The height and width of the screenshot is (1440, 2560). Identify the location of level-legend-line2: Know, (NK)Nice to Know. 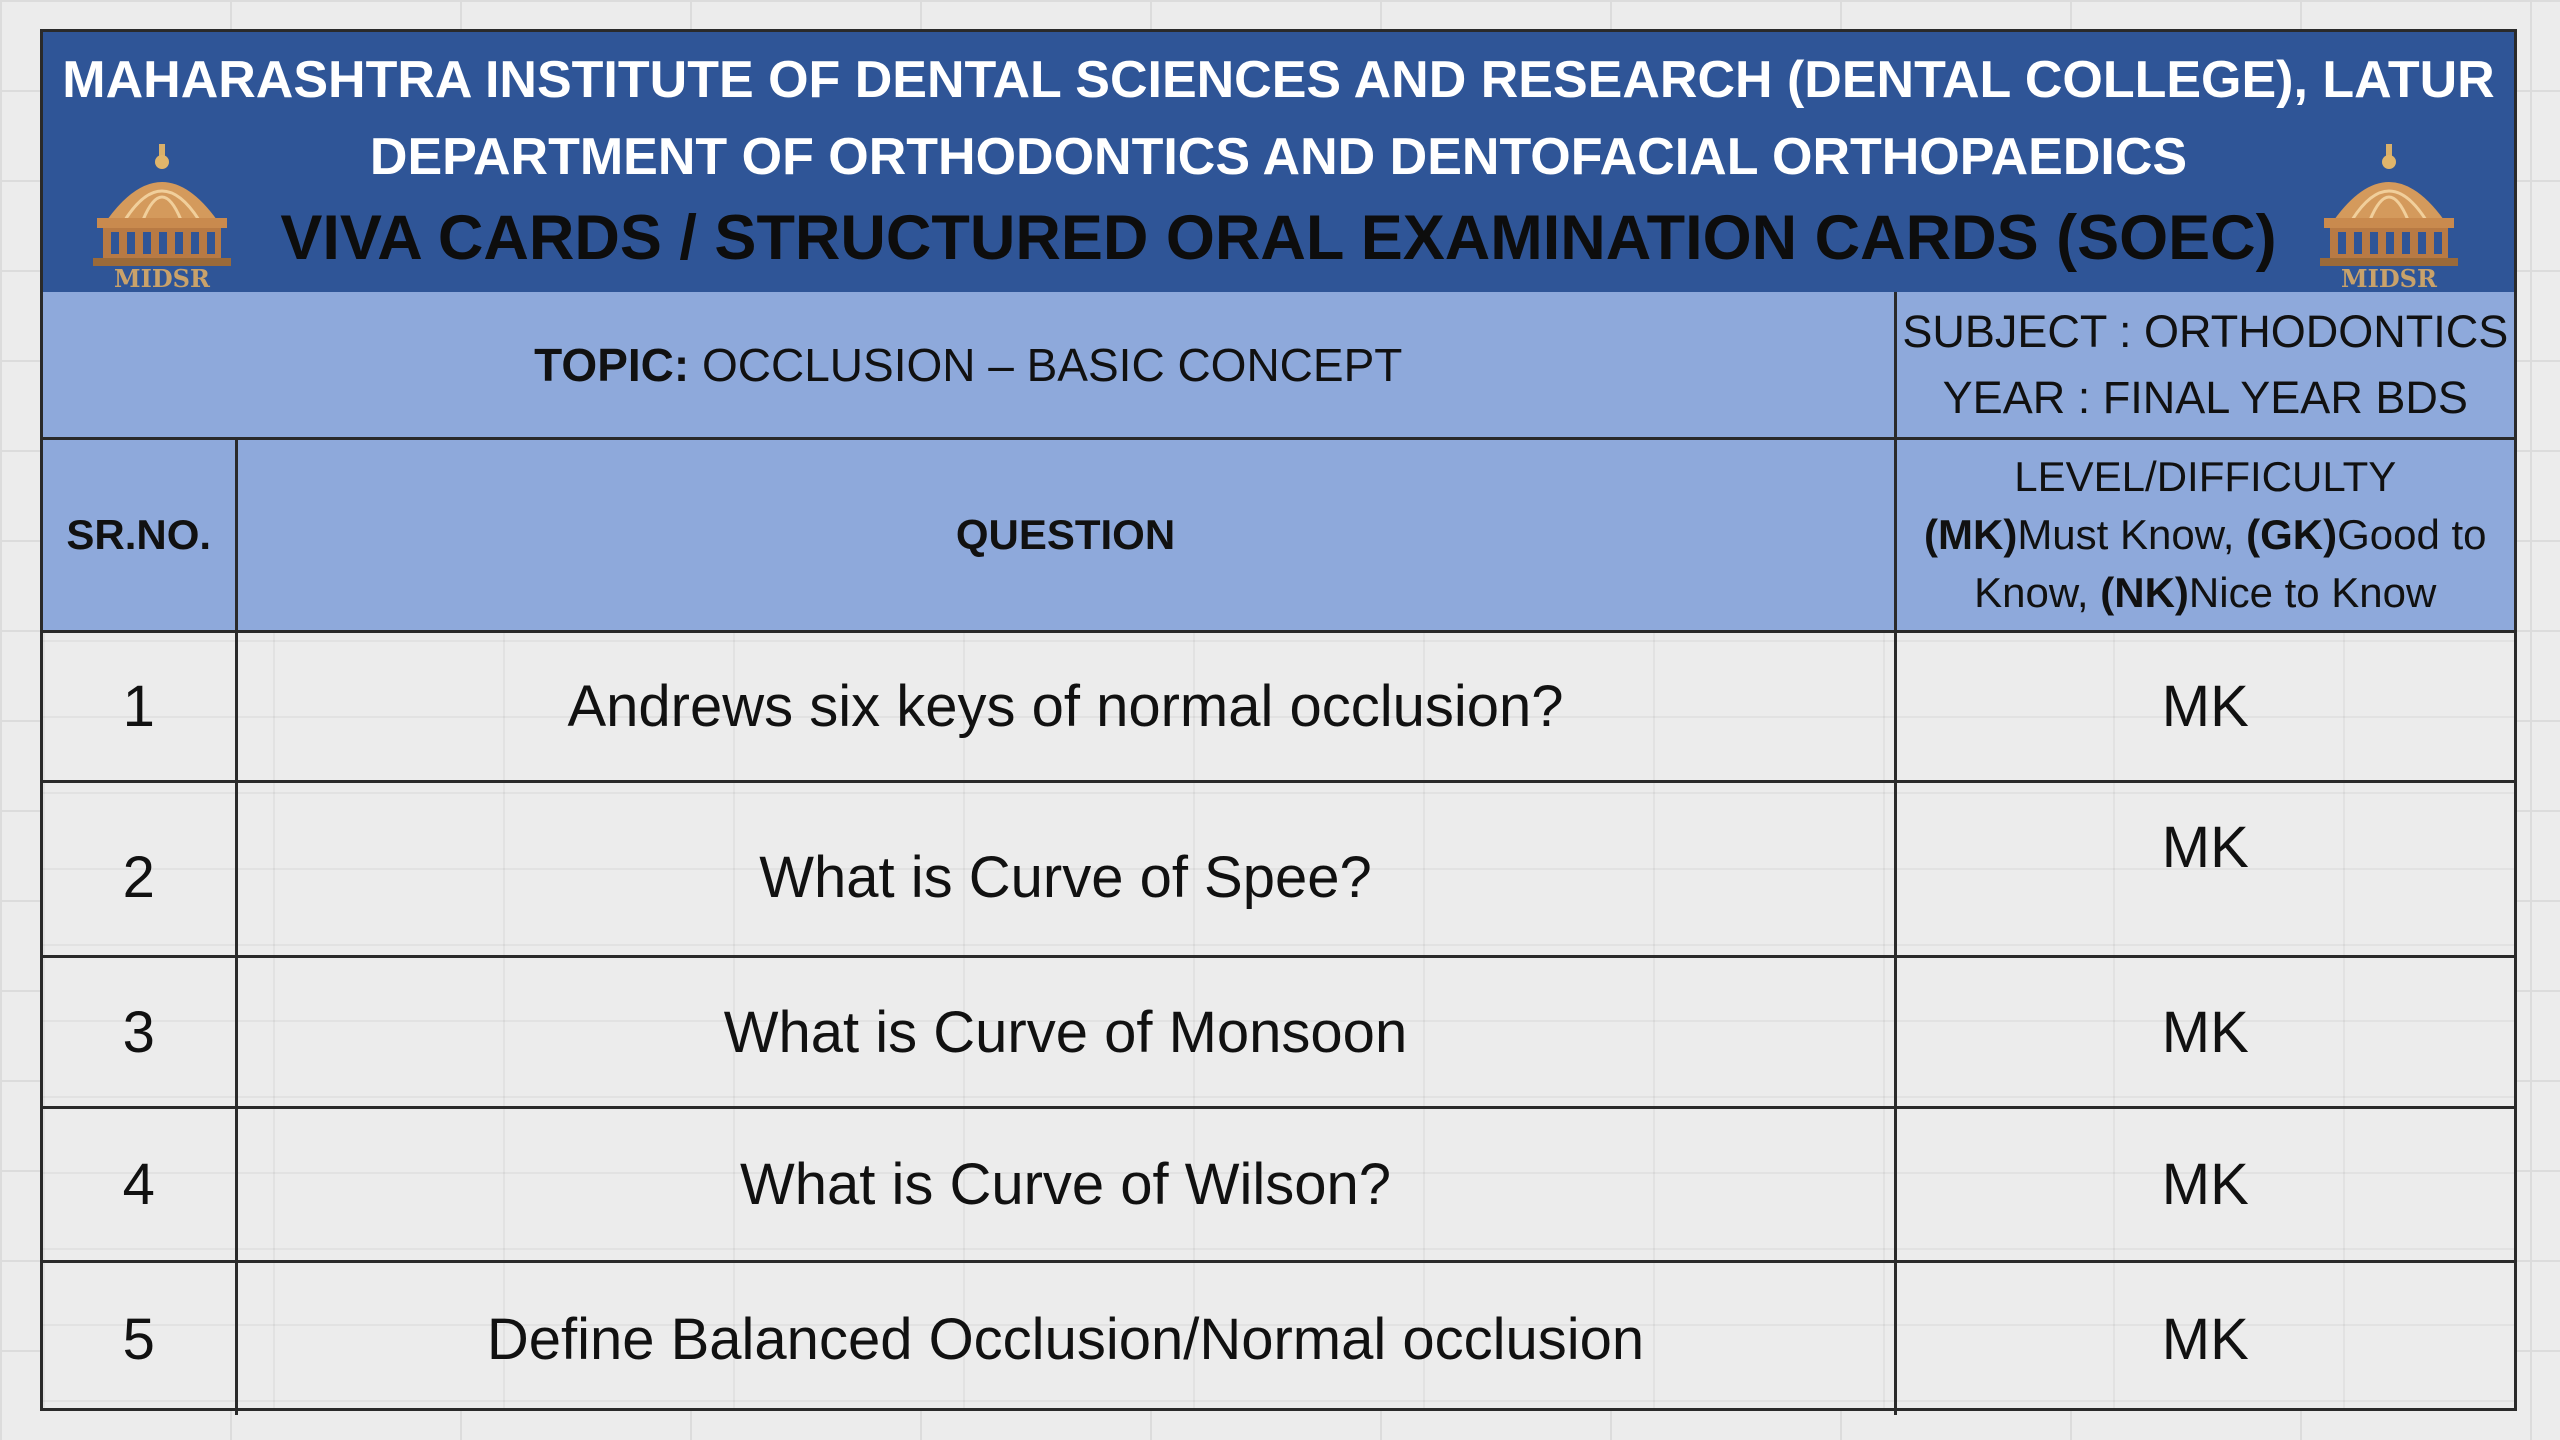
(2205, 592).